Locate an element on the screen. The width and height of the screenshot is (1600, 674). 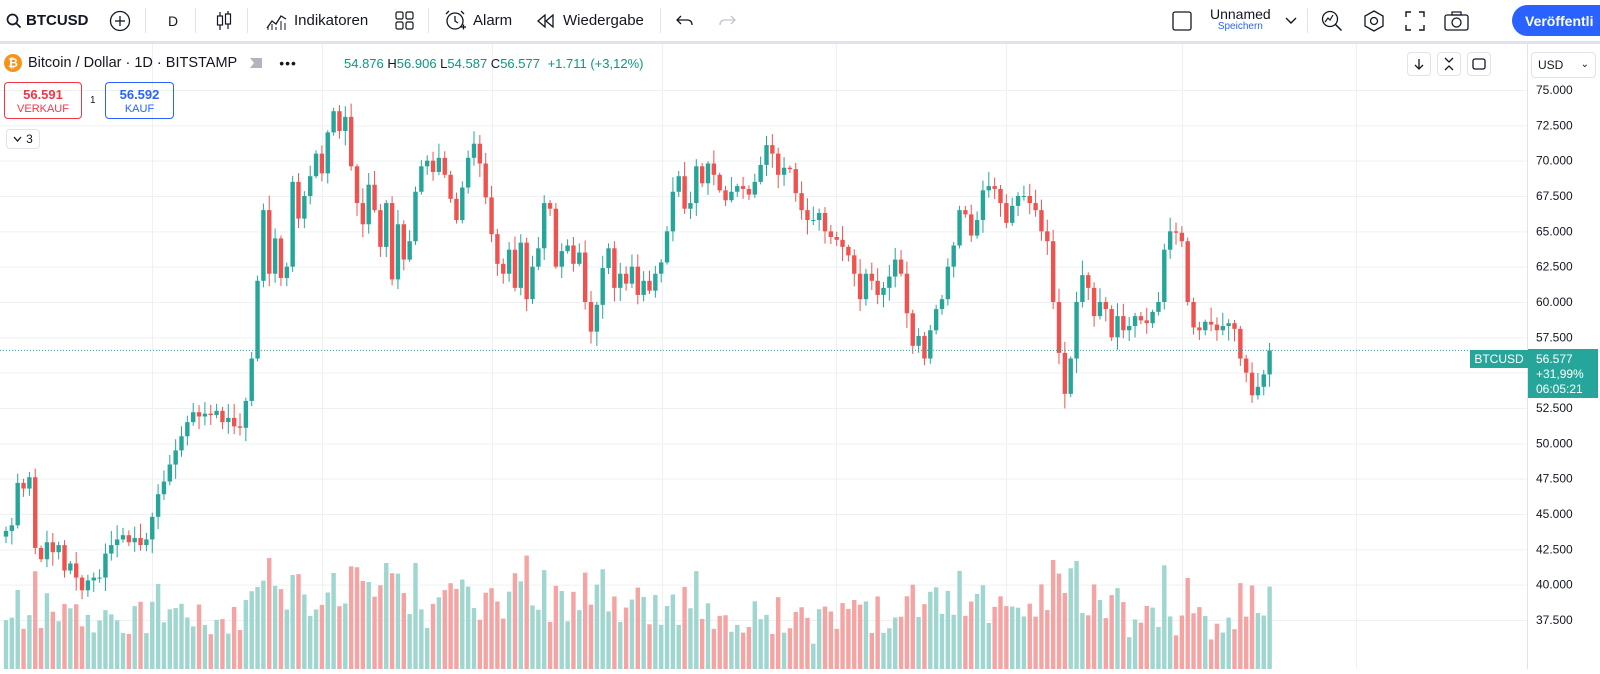
bar-countdown: 06:05:21 is located at coordinates (1559, 389).